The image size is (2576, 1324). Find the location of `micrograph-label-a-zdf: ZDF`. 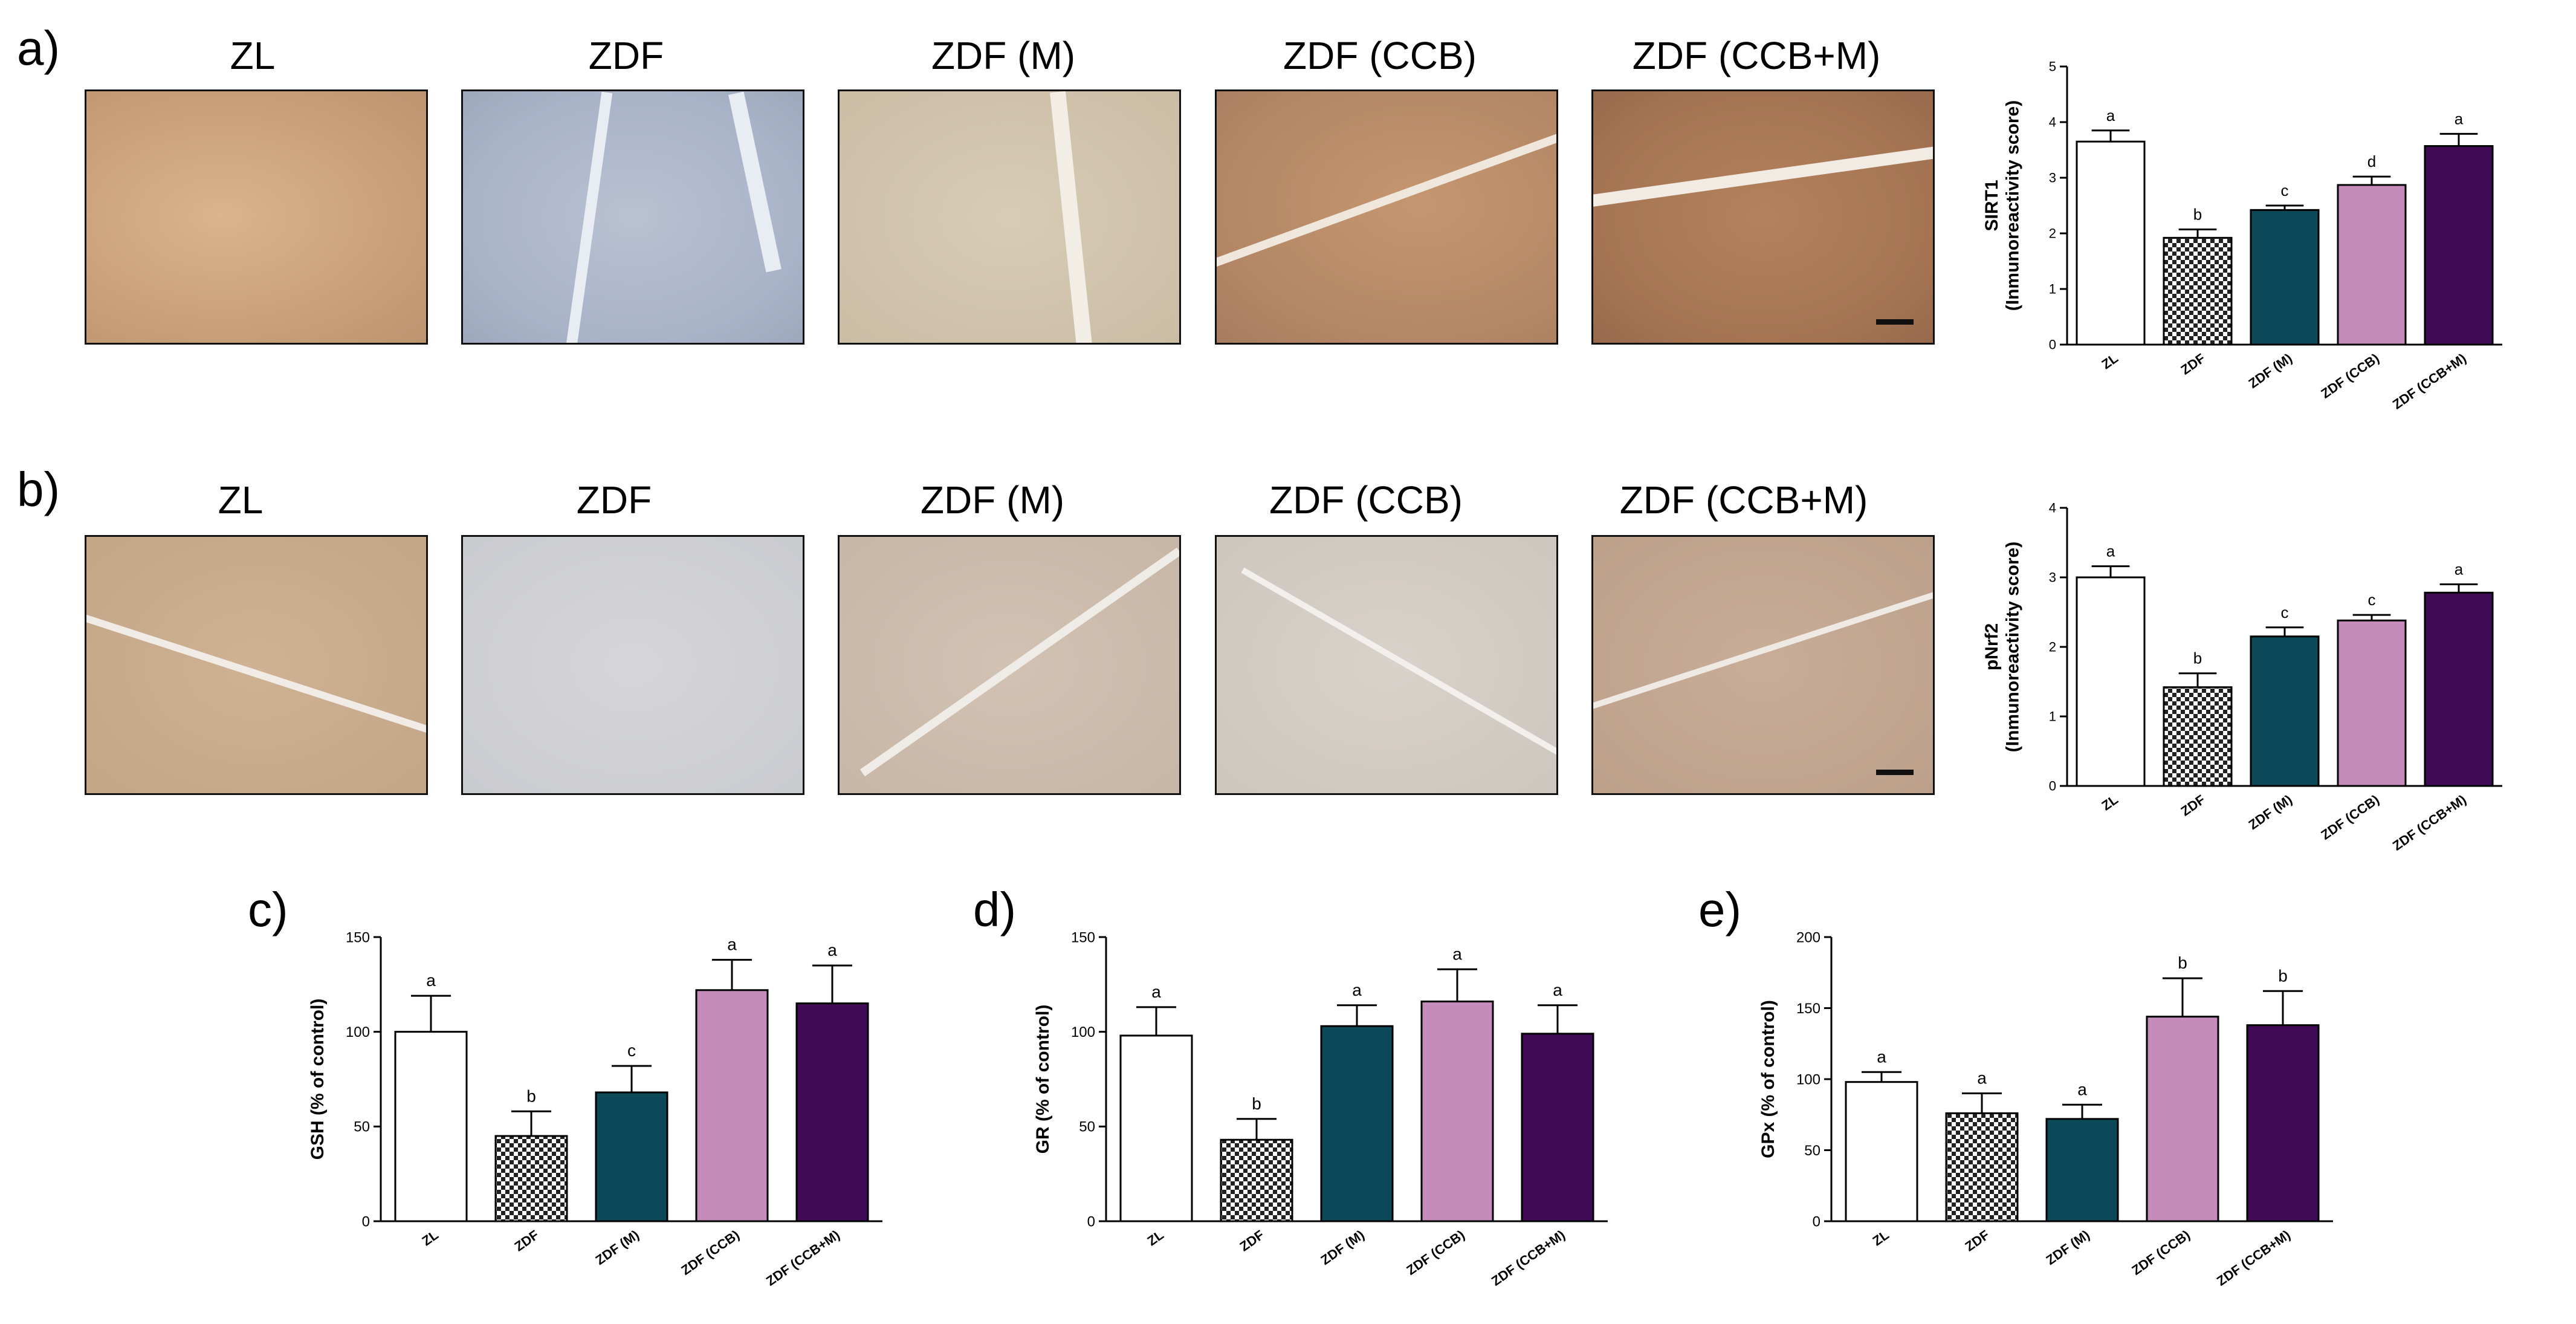

micrograph-label-a-zdf: ZDF is located at coordinates (626, 56).